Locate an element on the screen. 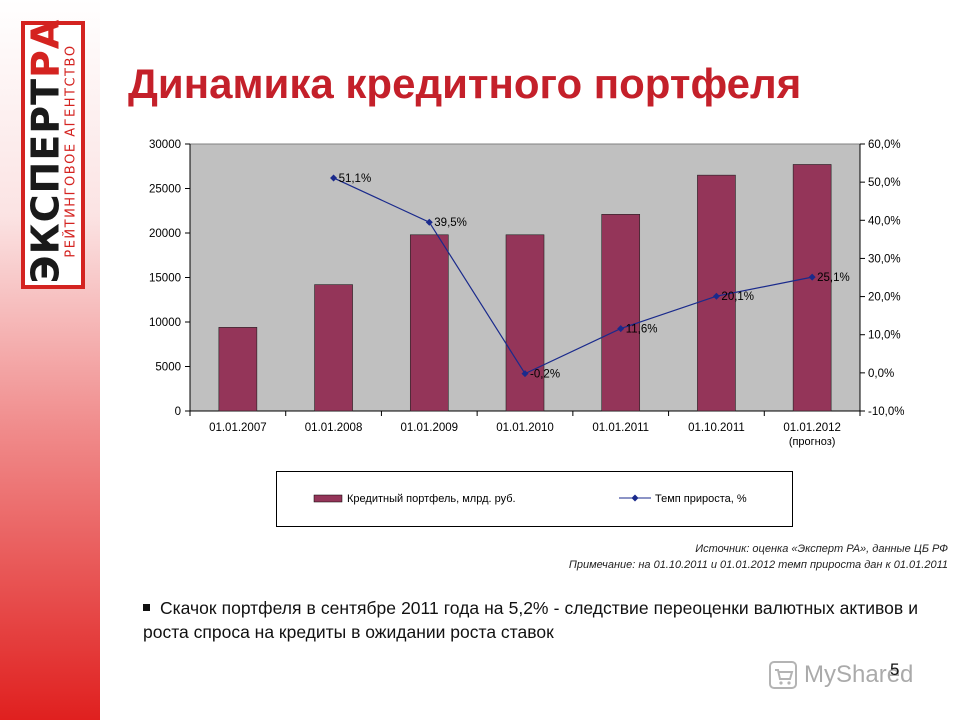  x-tick-label: 01.01.2012 is located at coordinates (812, 428).